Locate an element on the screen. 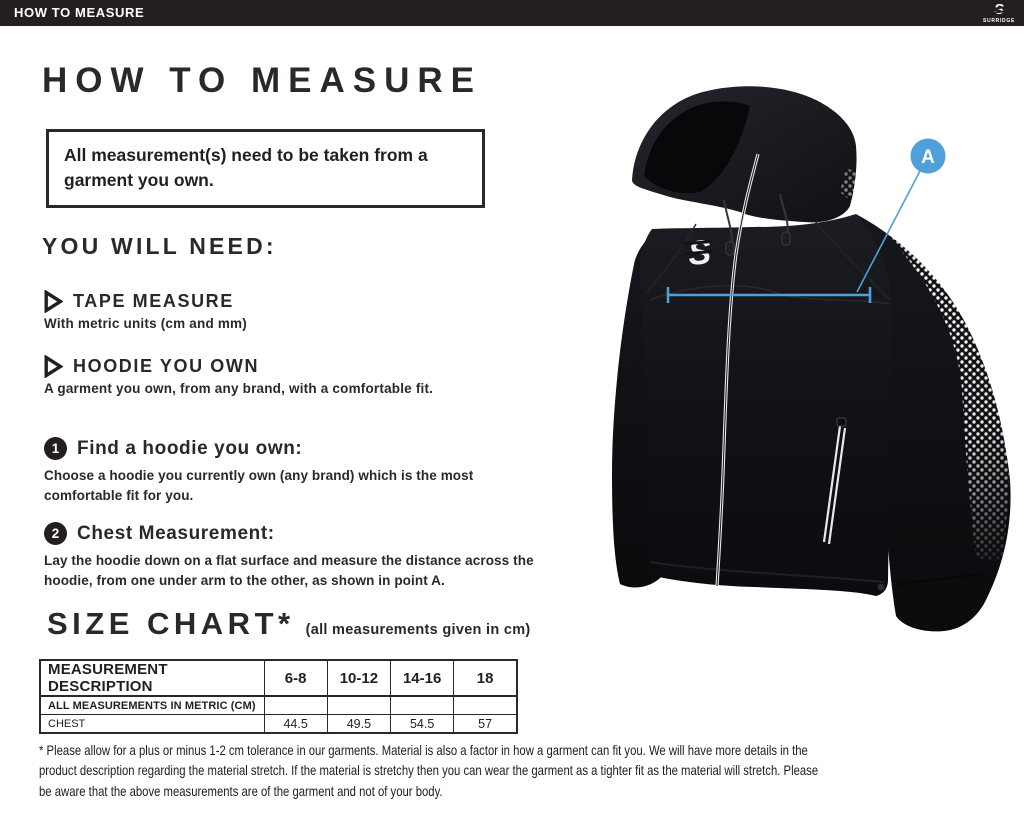 This screenshot has height=835, width=1024. hood-opening is located at coordinates (697, 147).